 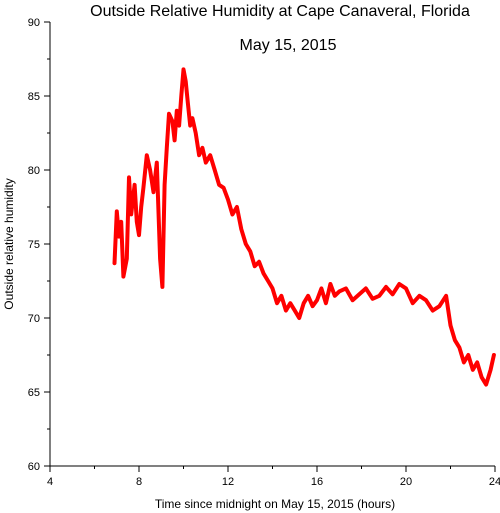 I want to click on chart-subtitle: May 15, 2015, so click(x=288, y=45).